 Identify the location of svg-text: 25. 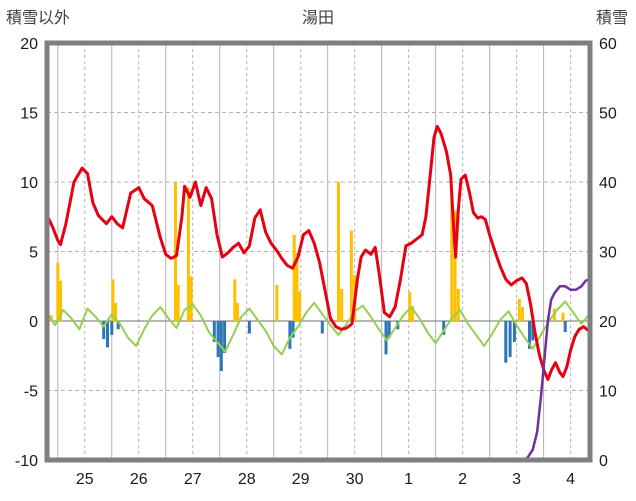
(85, 479).